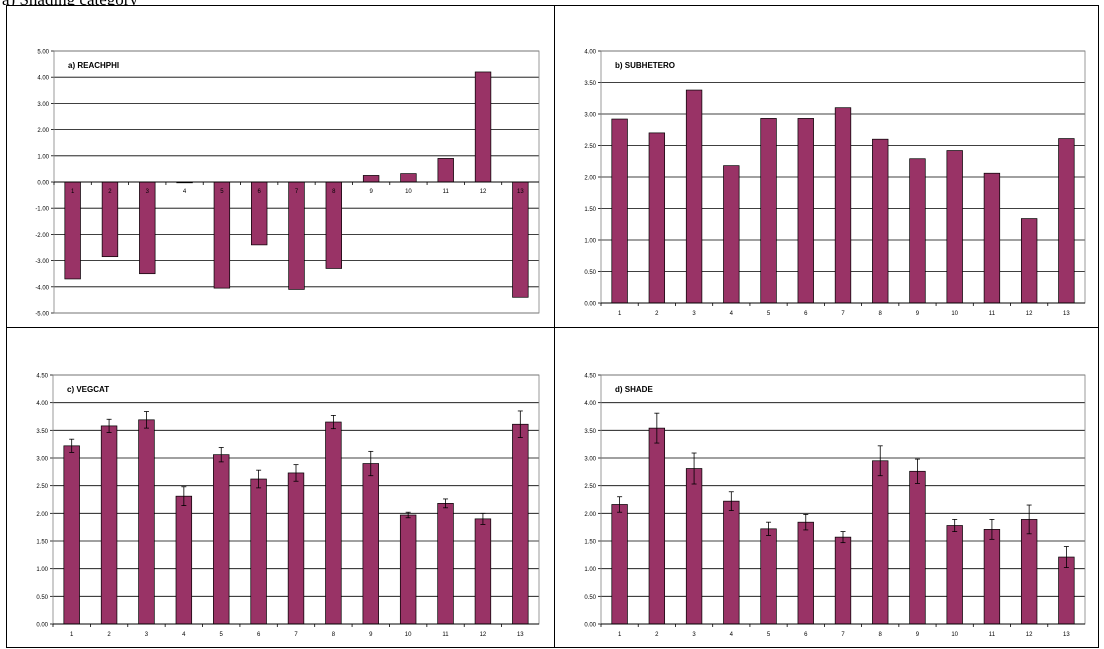 Image resolution: width=1104 pixels, height=649 pixels. I want to click on x-tick-label: 2, so click(657, 314).